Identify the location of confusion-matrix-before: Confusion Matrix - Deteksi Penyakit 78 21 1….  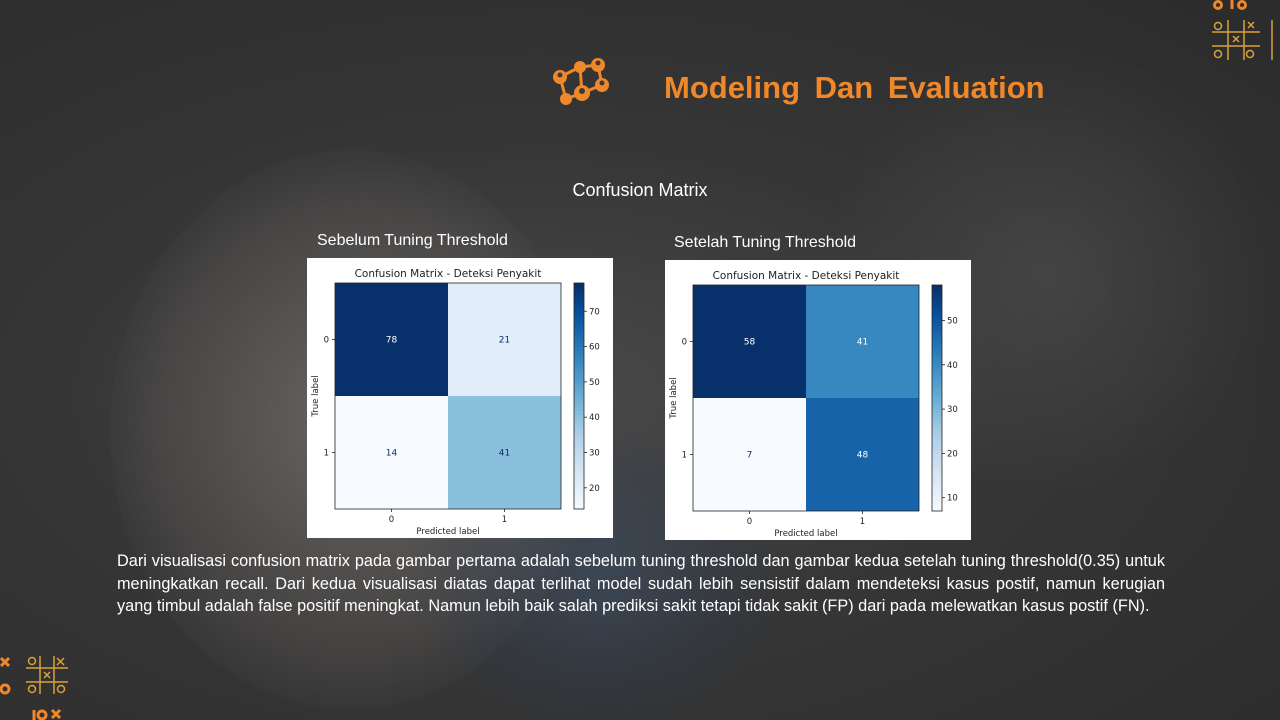
(460, 398).